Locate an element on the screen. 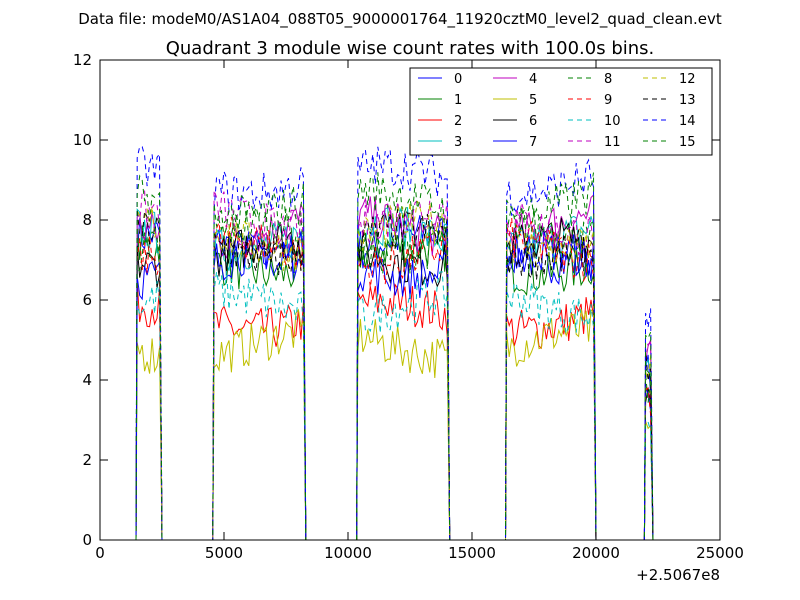 This screenshot has height=600, width=800. legend-label-14: 14 is located at coordinates (687, 121).